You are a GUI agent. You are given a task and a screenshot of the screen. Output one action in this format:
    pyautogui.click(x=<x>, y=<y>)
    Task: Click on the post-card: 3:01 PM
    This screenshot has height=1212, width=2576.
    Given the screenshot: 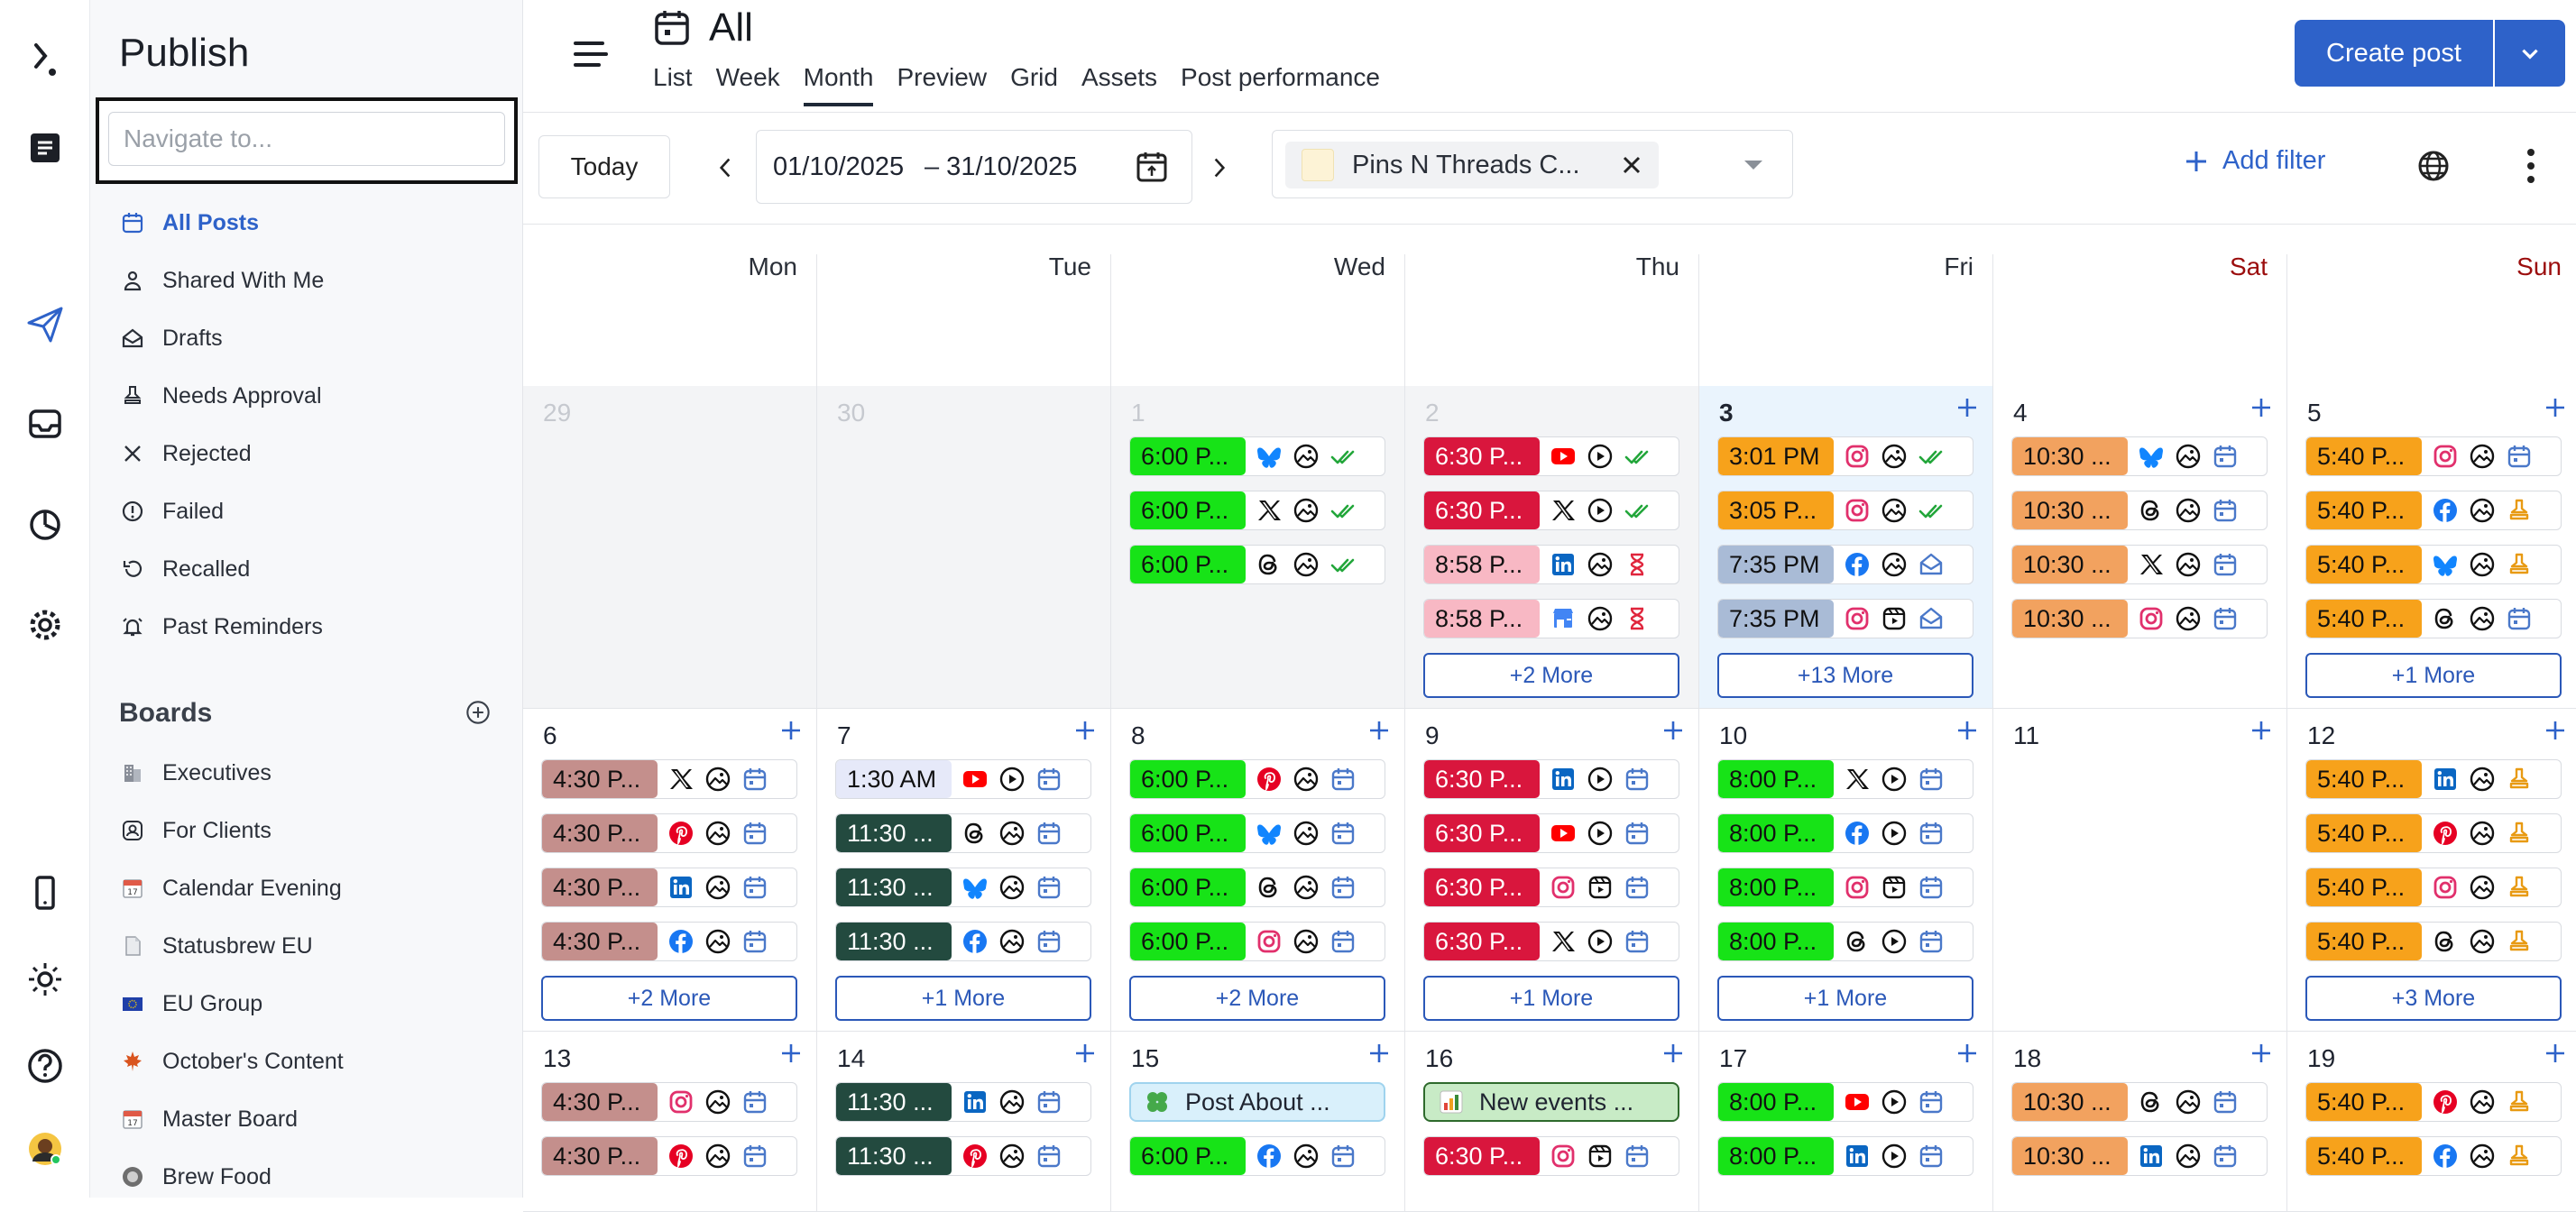 What is the action you would take?
    pyautogui.click(x=1845, y=456)
    